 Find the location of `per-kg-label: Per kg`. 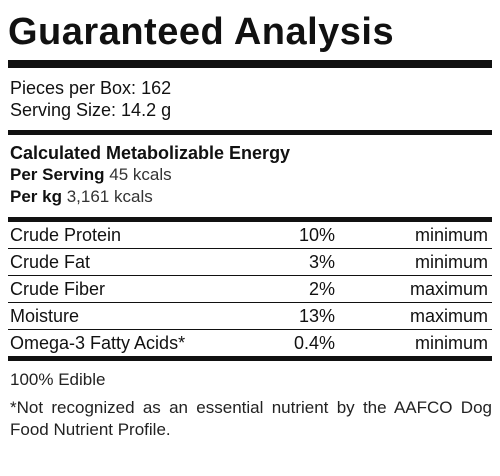

per-kg-label: Per kg is located at coordinates (36, 196).